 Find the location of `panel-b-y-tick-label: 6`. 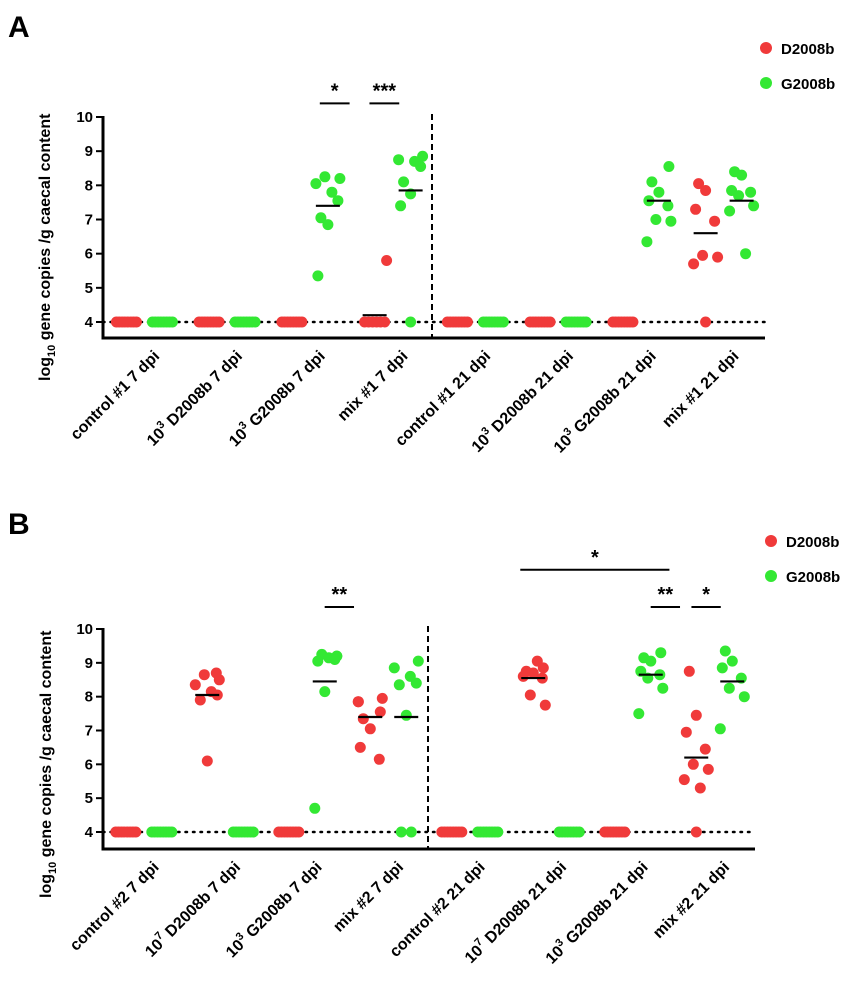

panel-b-y-tick-label: 6 is located at coordinates (89, 764).